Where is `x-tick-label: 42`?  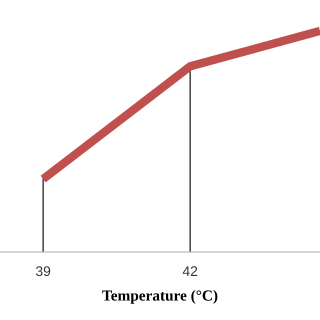
x-tick-label: 42 is located at coordinates (190, 271).